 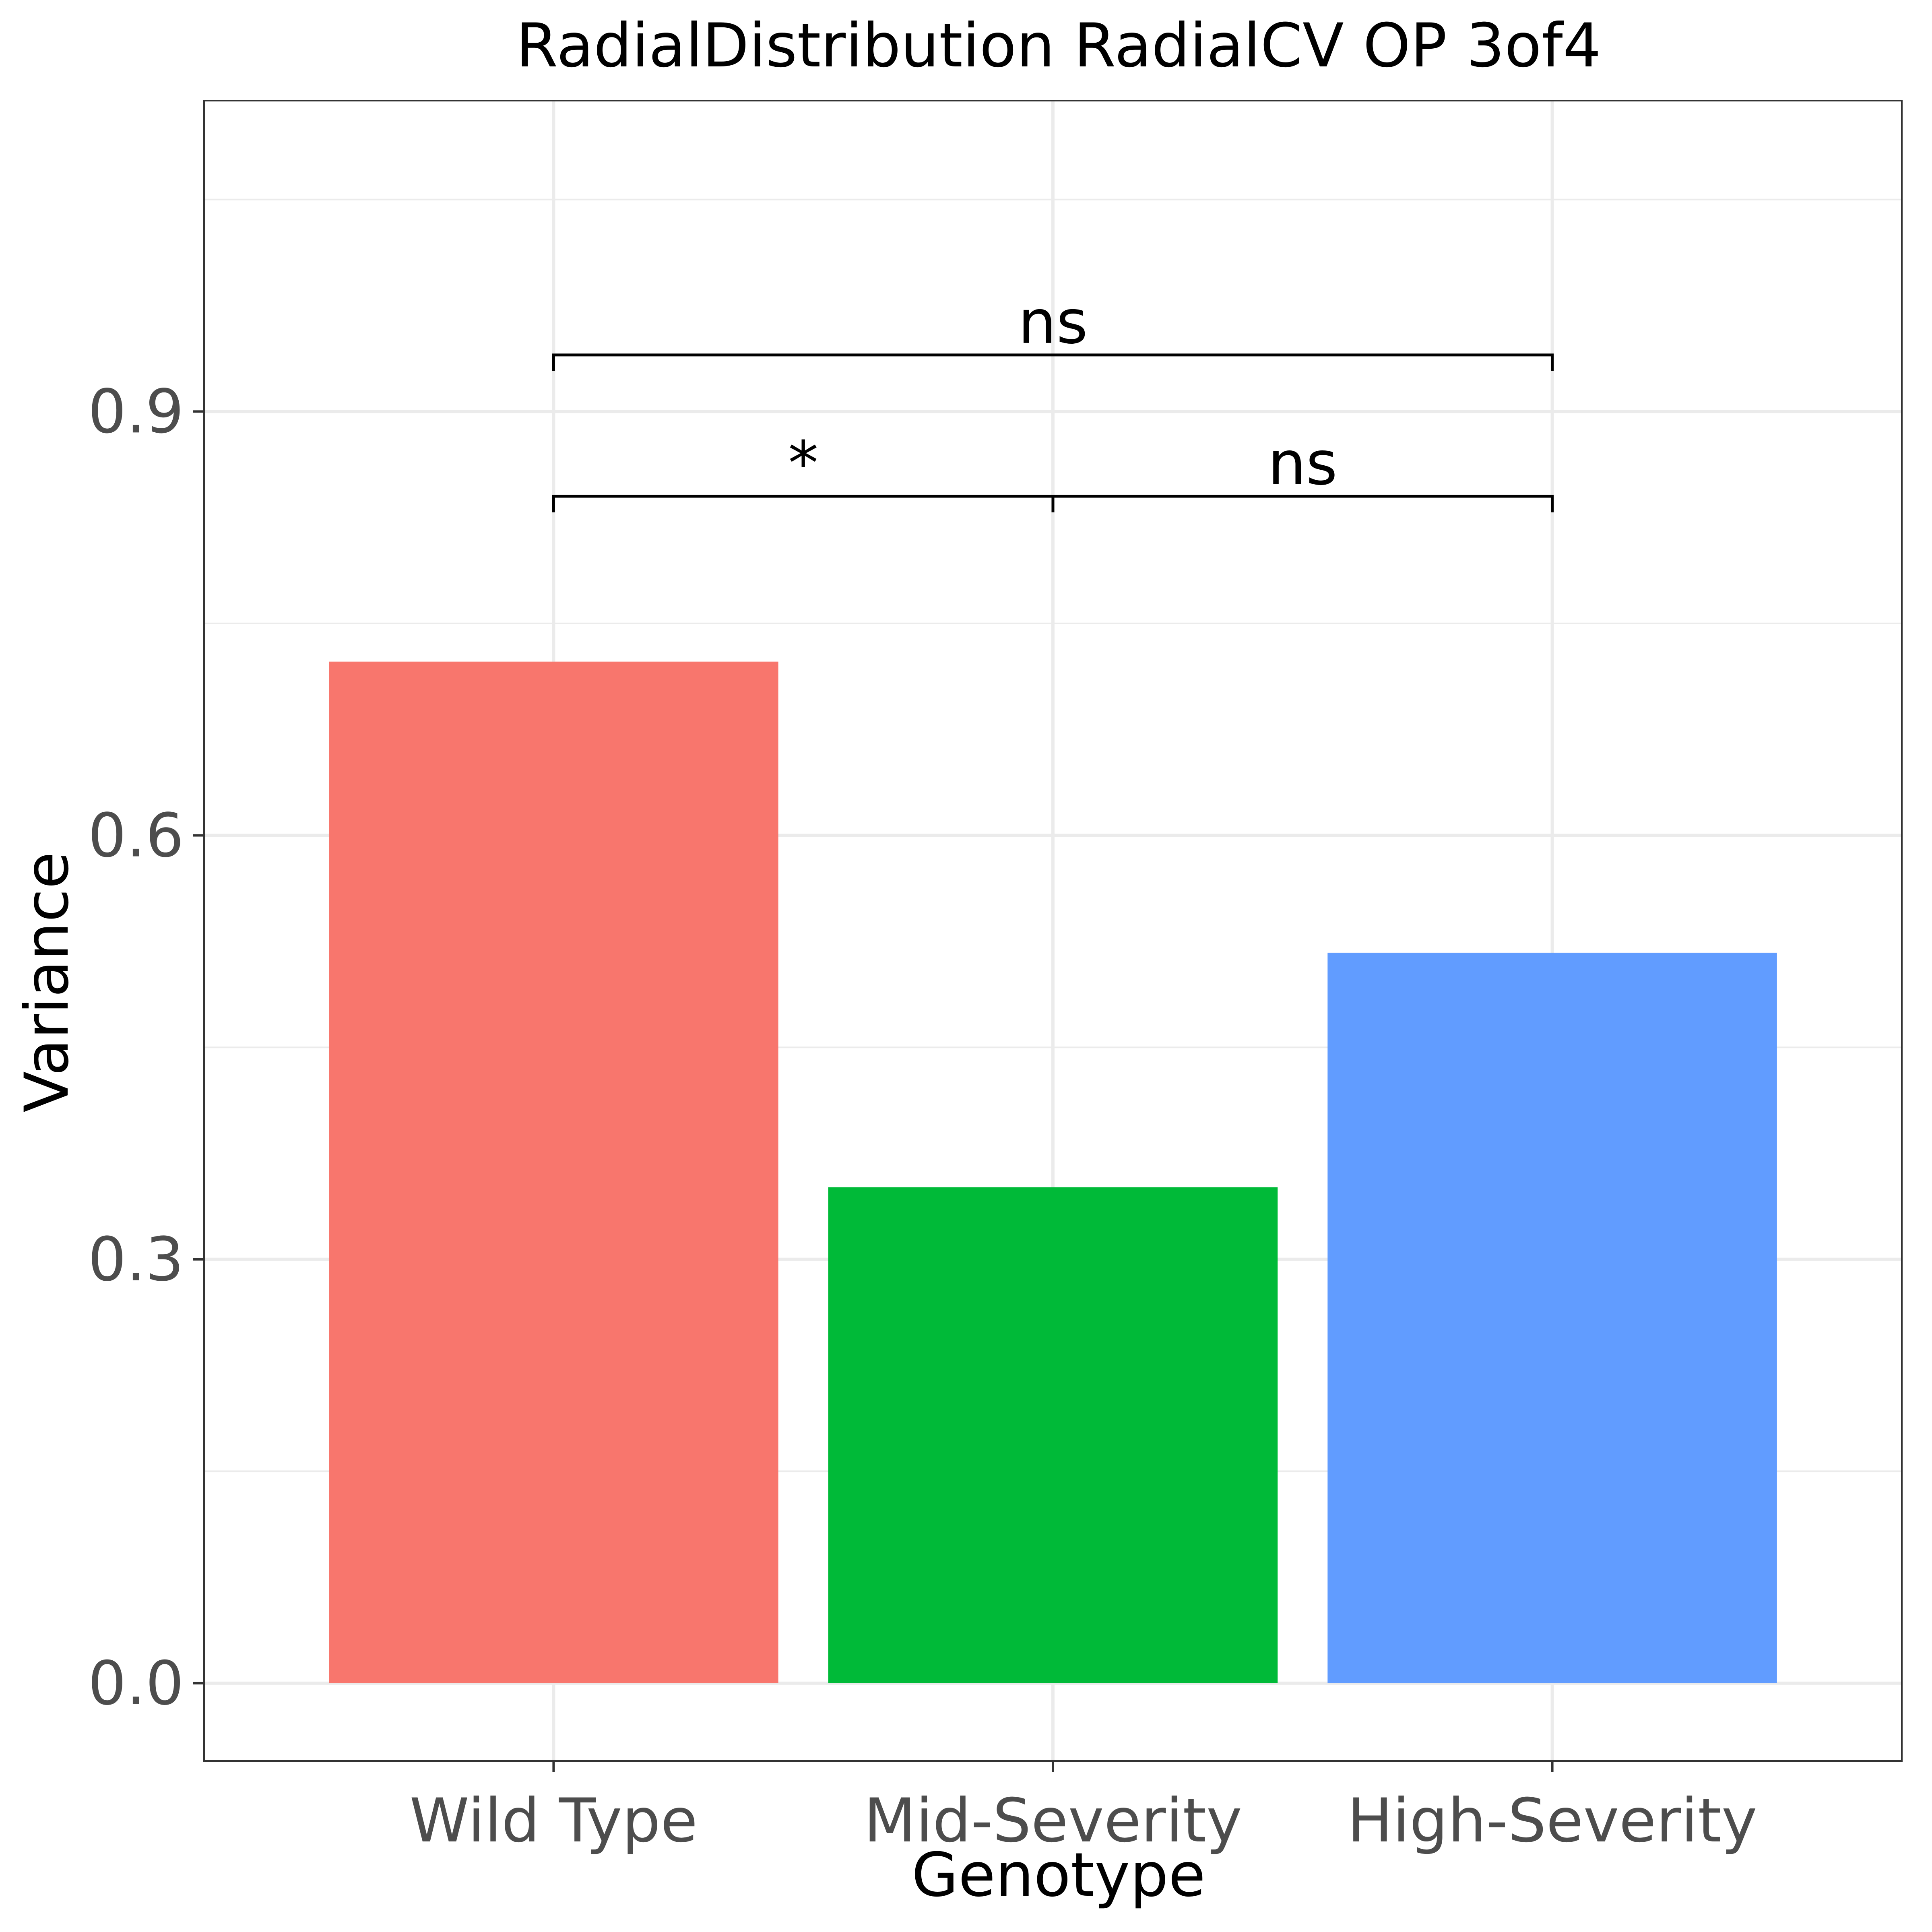 I want to click on x-tick-label: Mid-Severity, so click(x=1053, y=1821).